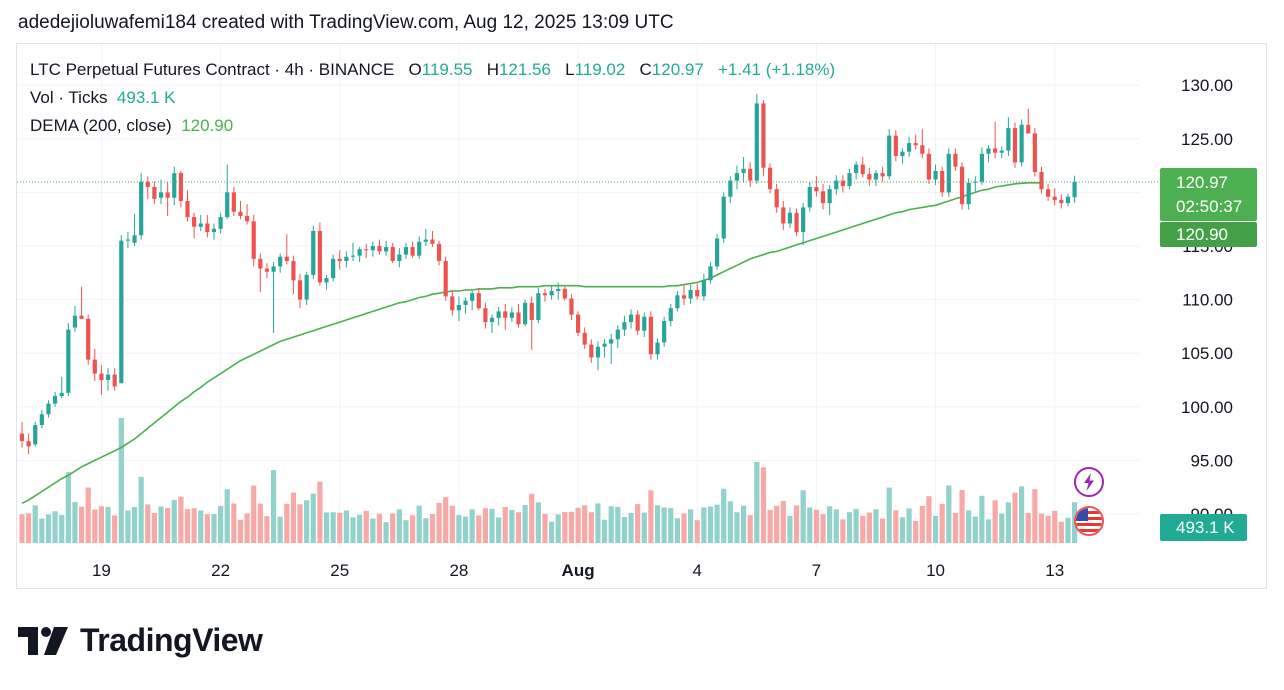  Describe the element at coordinates (1202, 182) in the screenshot. I see `last-price-text: 120.97` at that location.